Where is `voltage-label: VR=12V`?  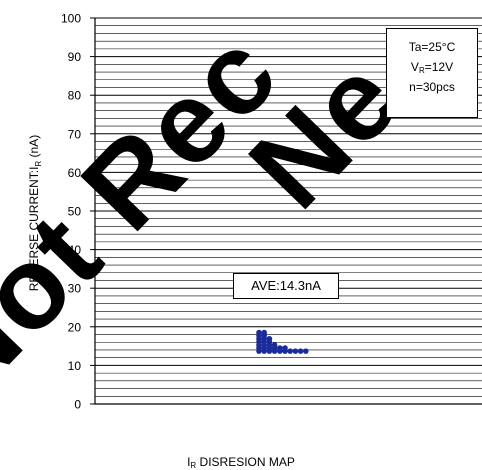 voltage-label: VR=12V is located at coordinates (432, 67).